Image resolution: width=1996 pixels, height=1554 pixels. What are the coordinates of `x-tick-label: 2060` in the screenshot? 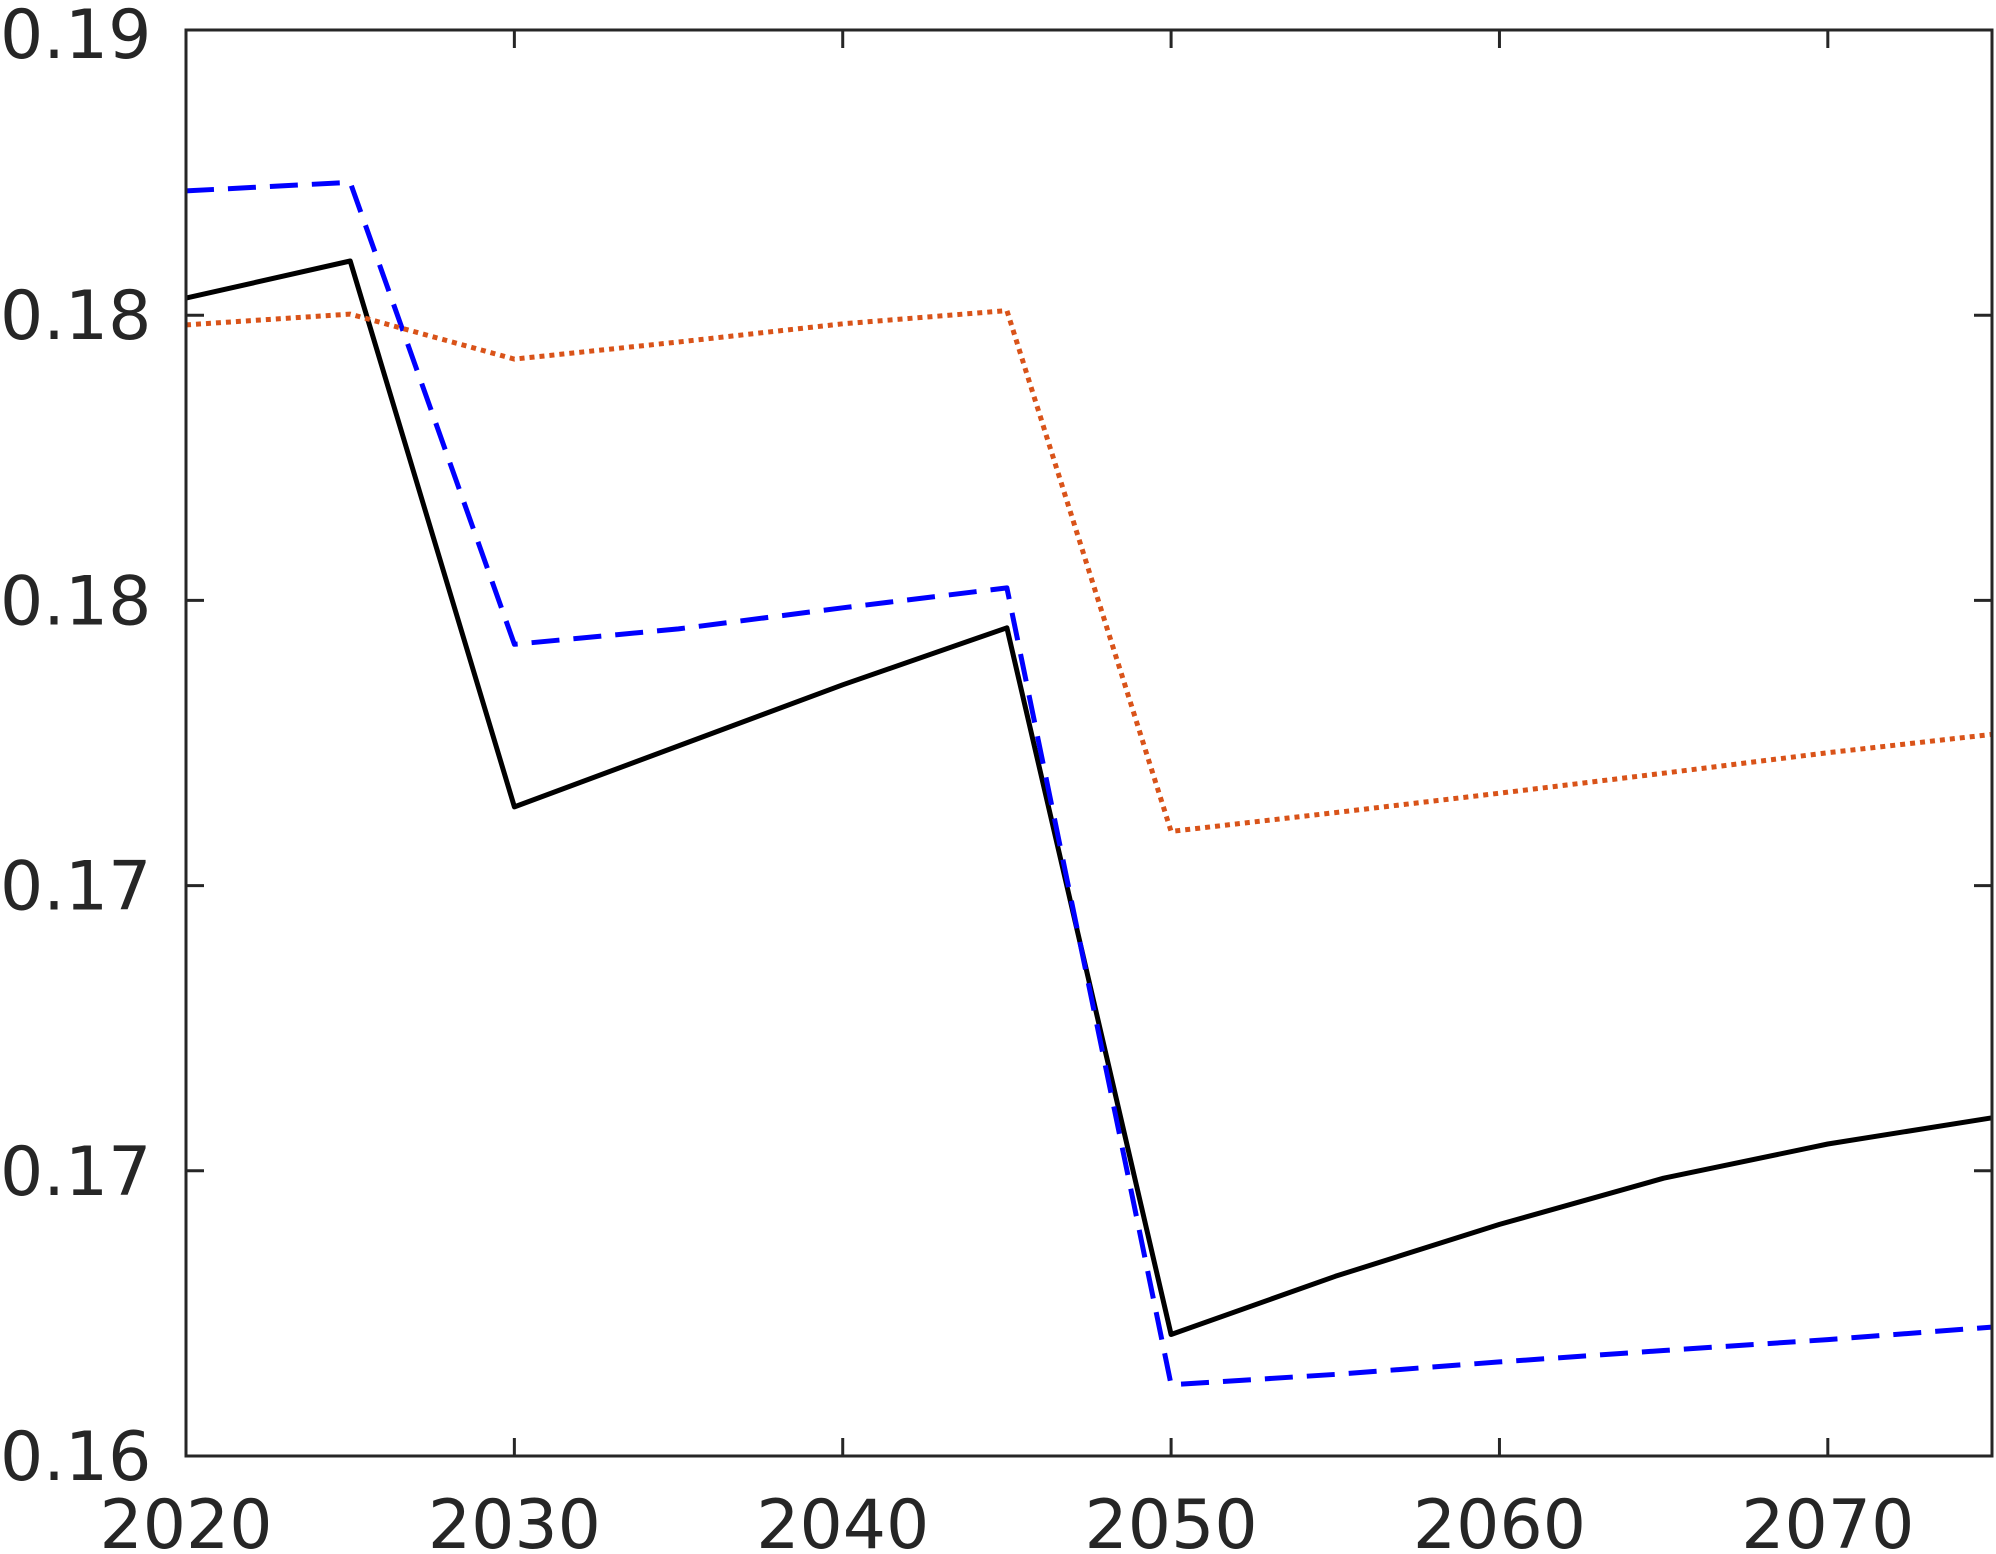 It's located at (1499, 1520).